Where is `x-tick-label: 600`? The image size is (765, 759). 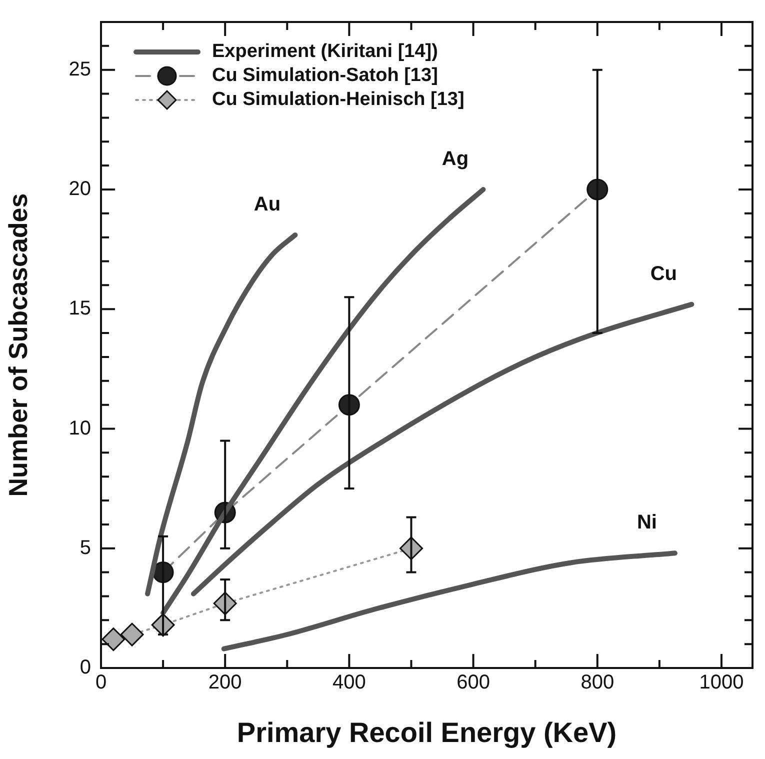 x-tick-label: 600 is located at coordinates (473, 683).